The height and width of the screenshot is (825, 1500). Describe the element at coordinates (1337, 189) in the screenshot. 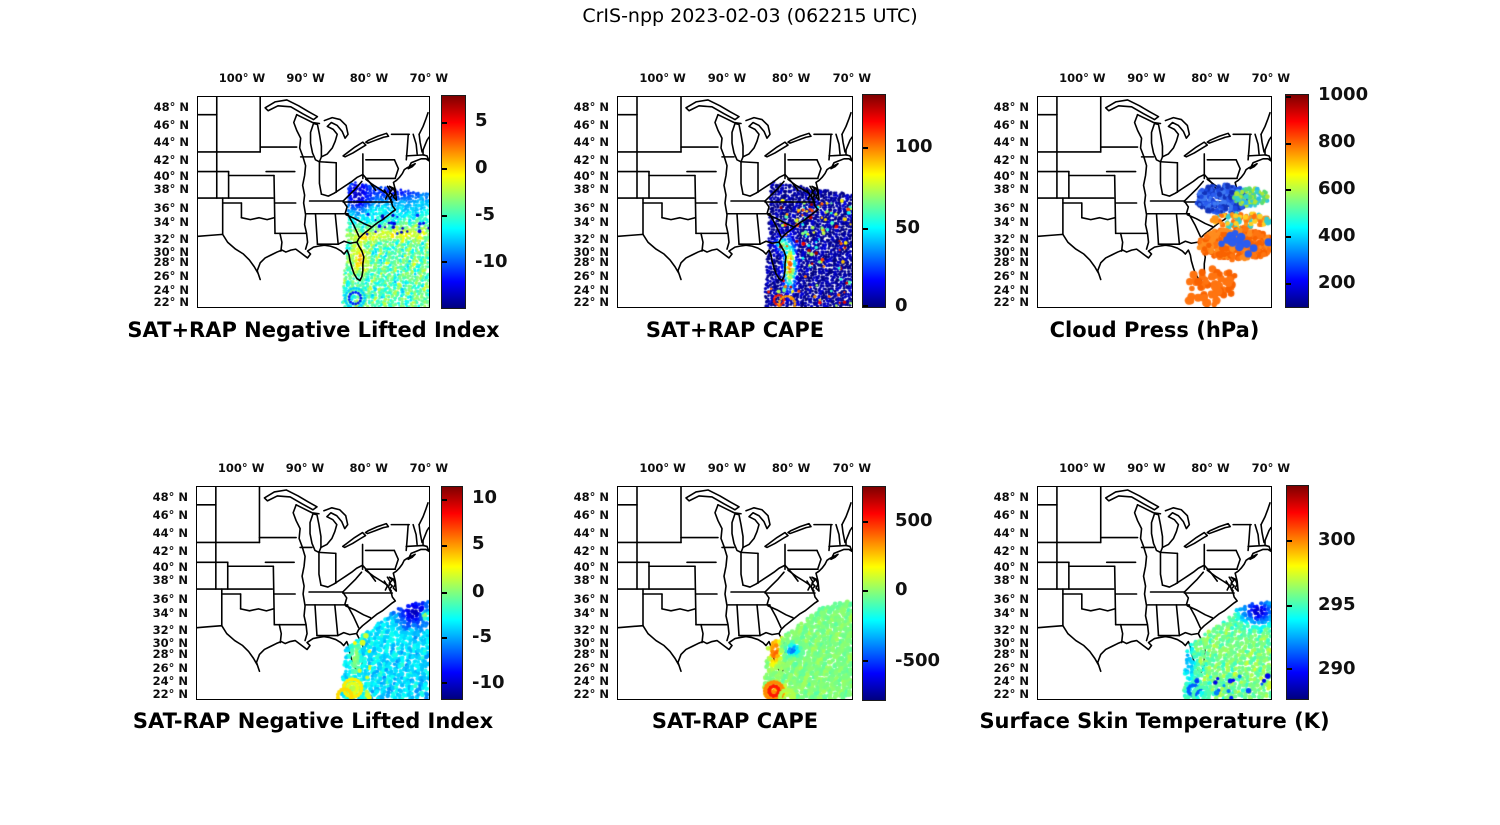

I see `colorbar-tick-label: 600` at that location.